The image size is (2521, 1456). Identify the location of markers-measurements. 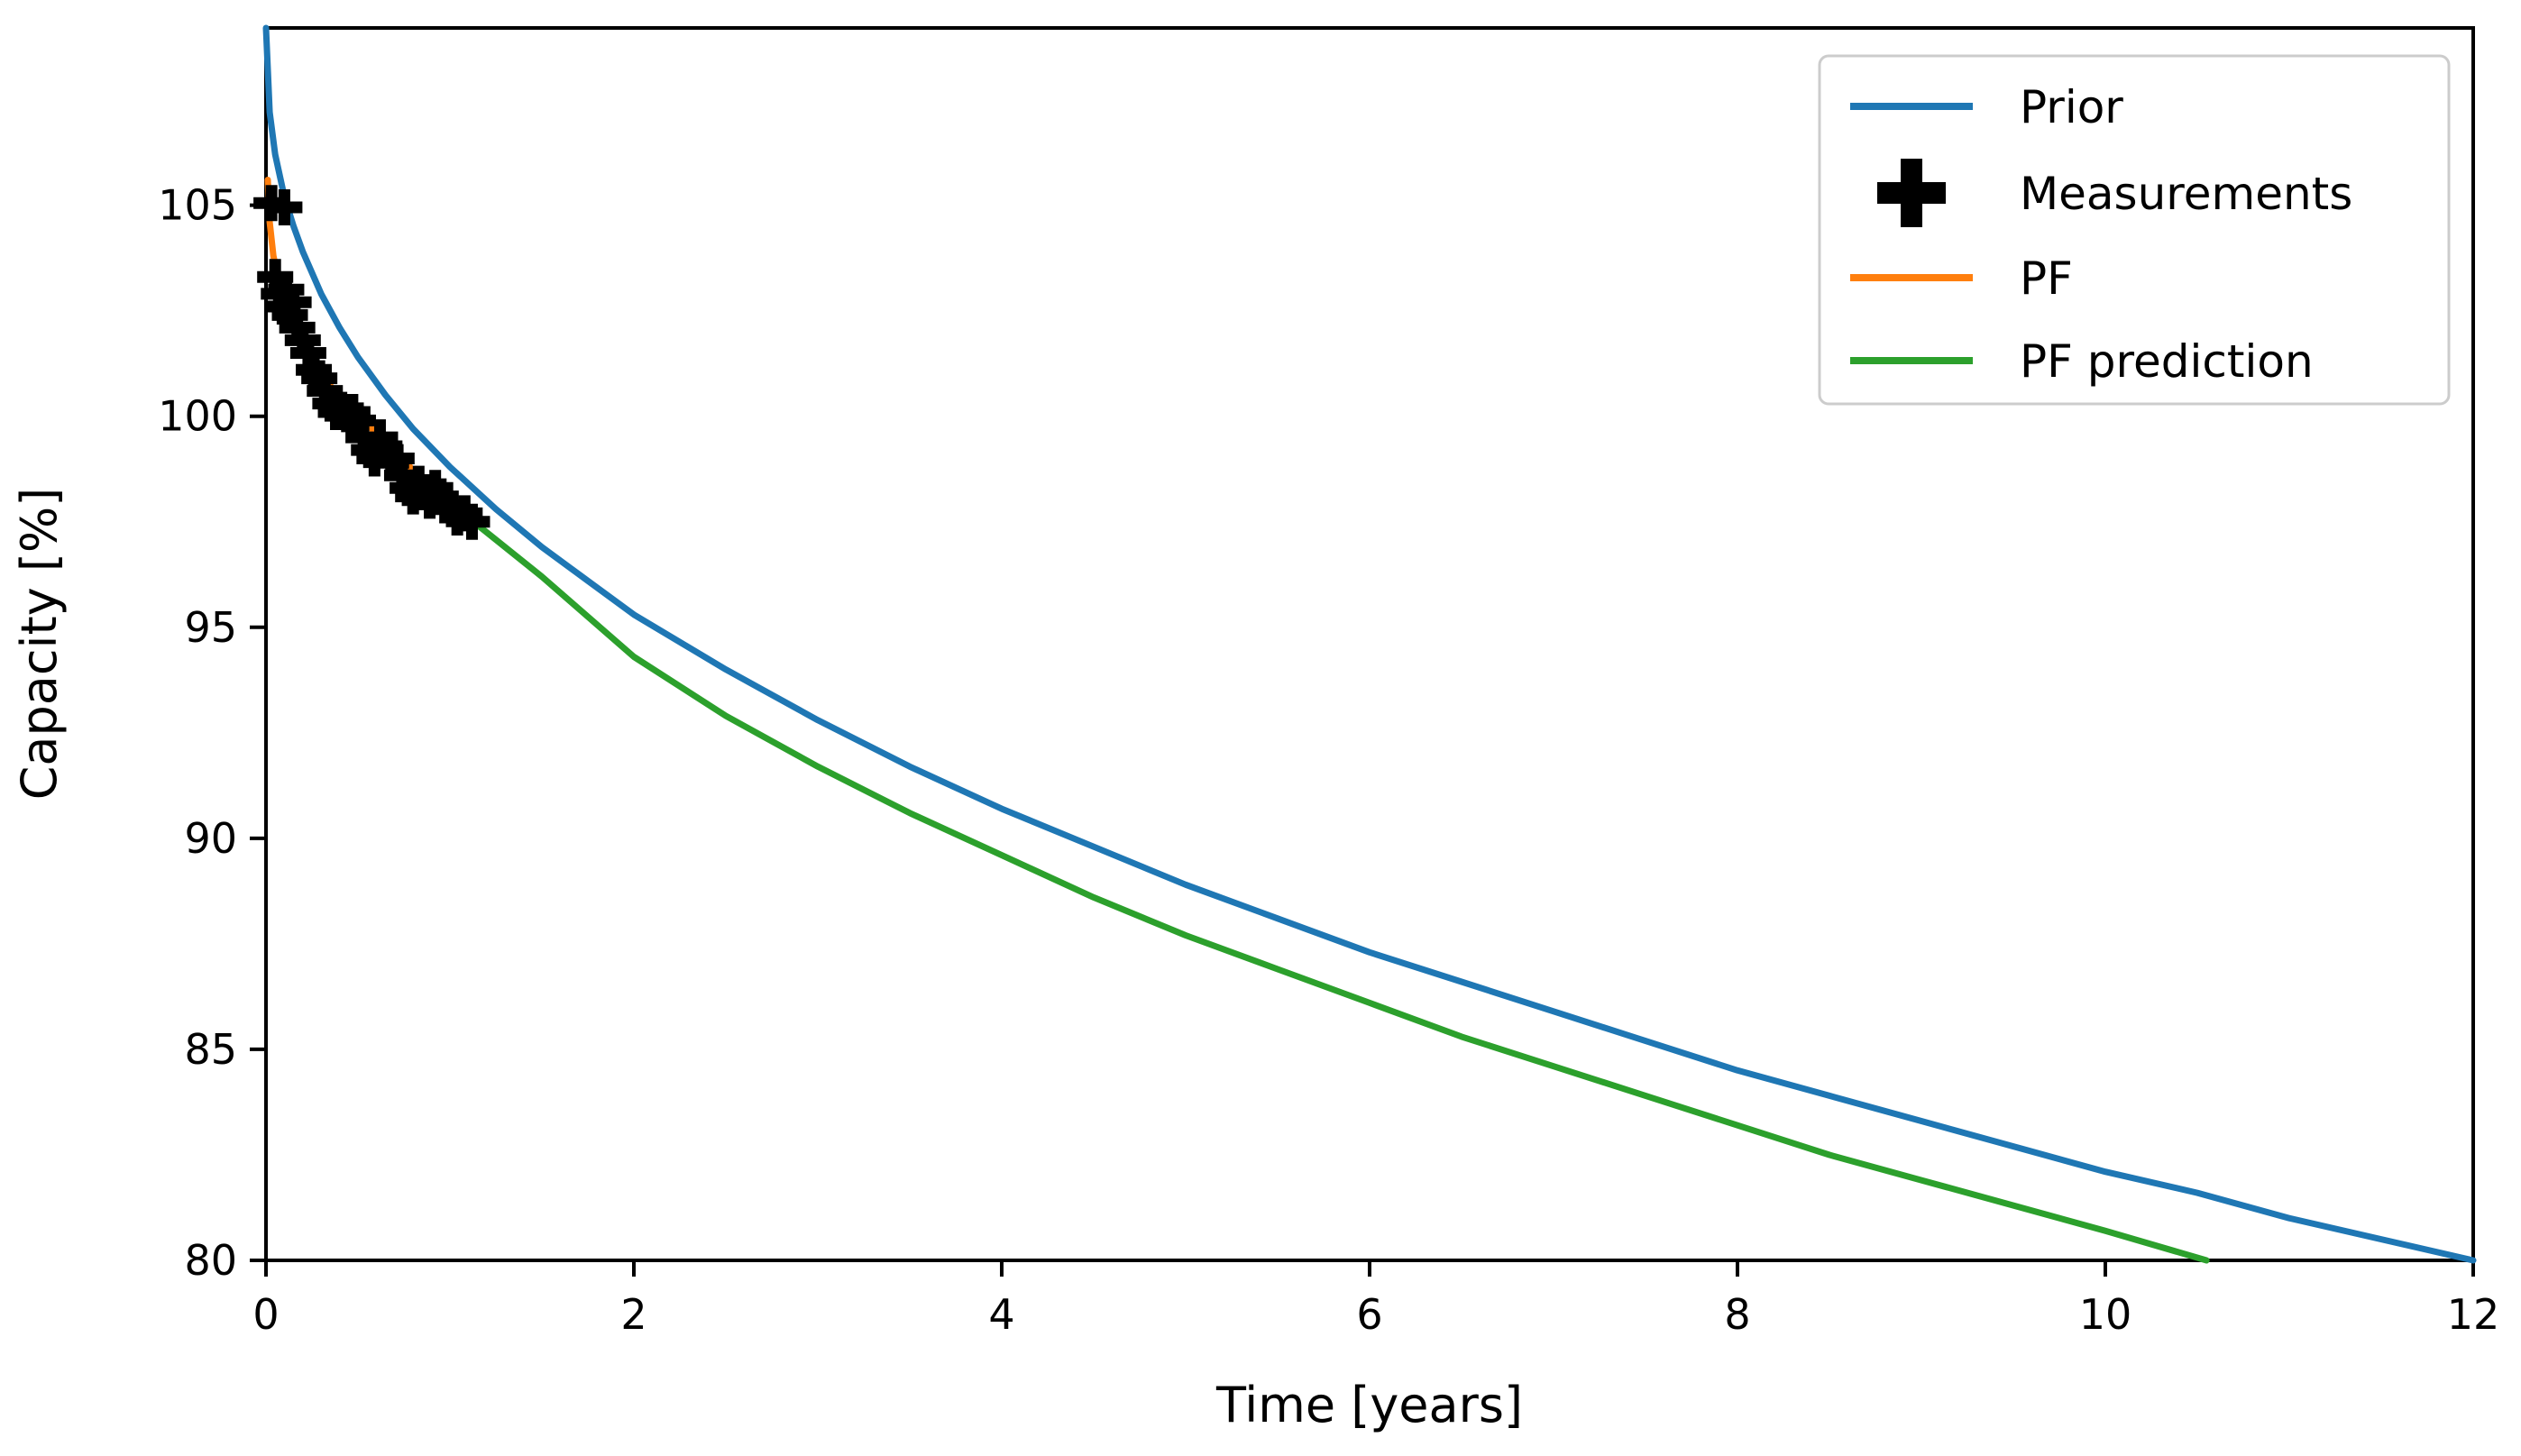
(371, 362).